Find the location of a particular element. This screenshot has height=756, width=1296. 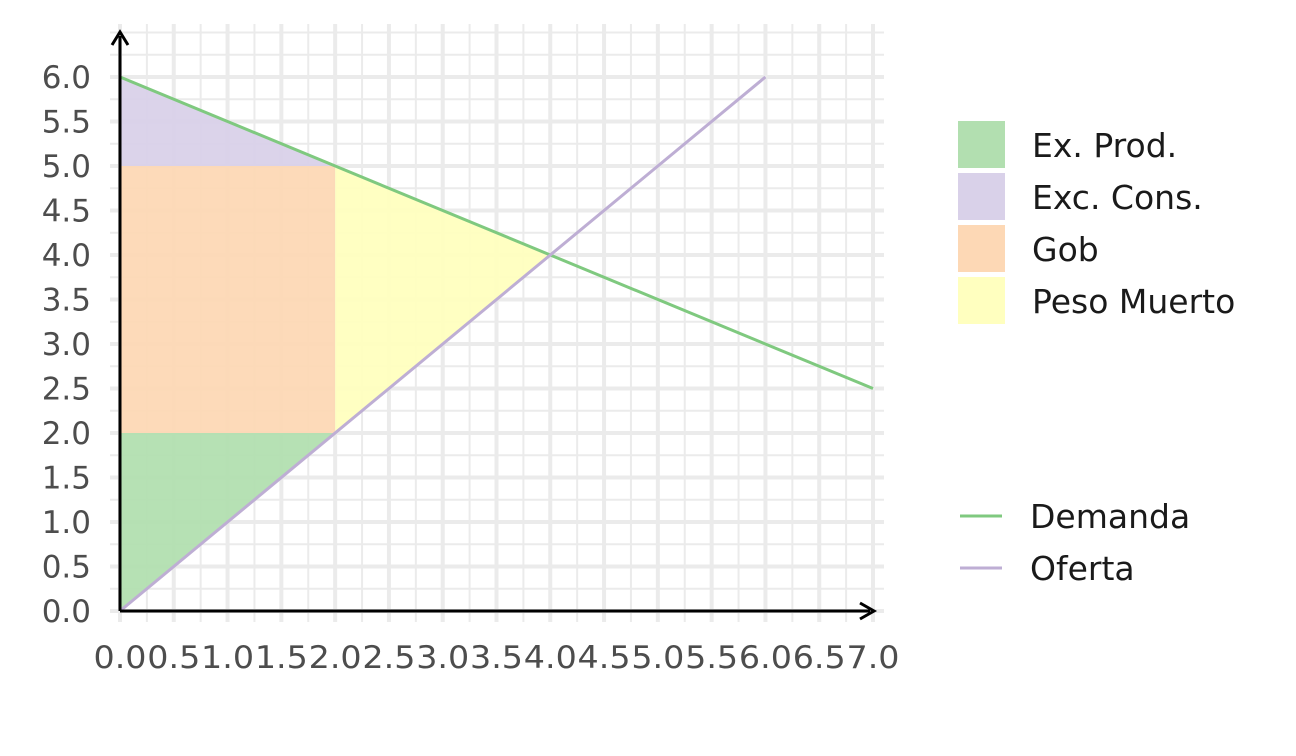

y-tick-labels: 0.0 0.5 1.0 1.5 2.0 2.5 3.0 3.5 4.0 4.5 5.0 5.5 6.0 is located at coordinates (66, 345).